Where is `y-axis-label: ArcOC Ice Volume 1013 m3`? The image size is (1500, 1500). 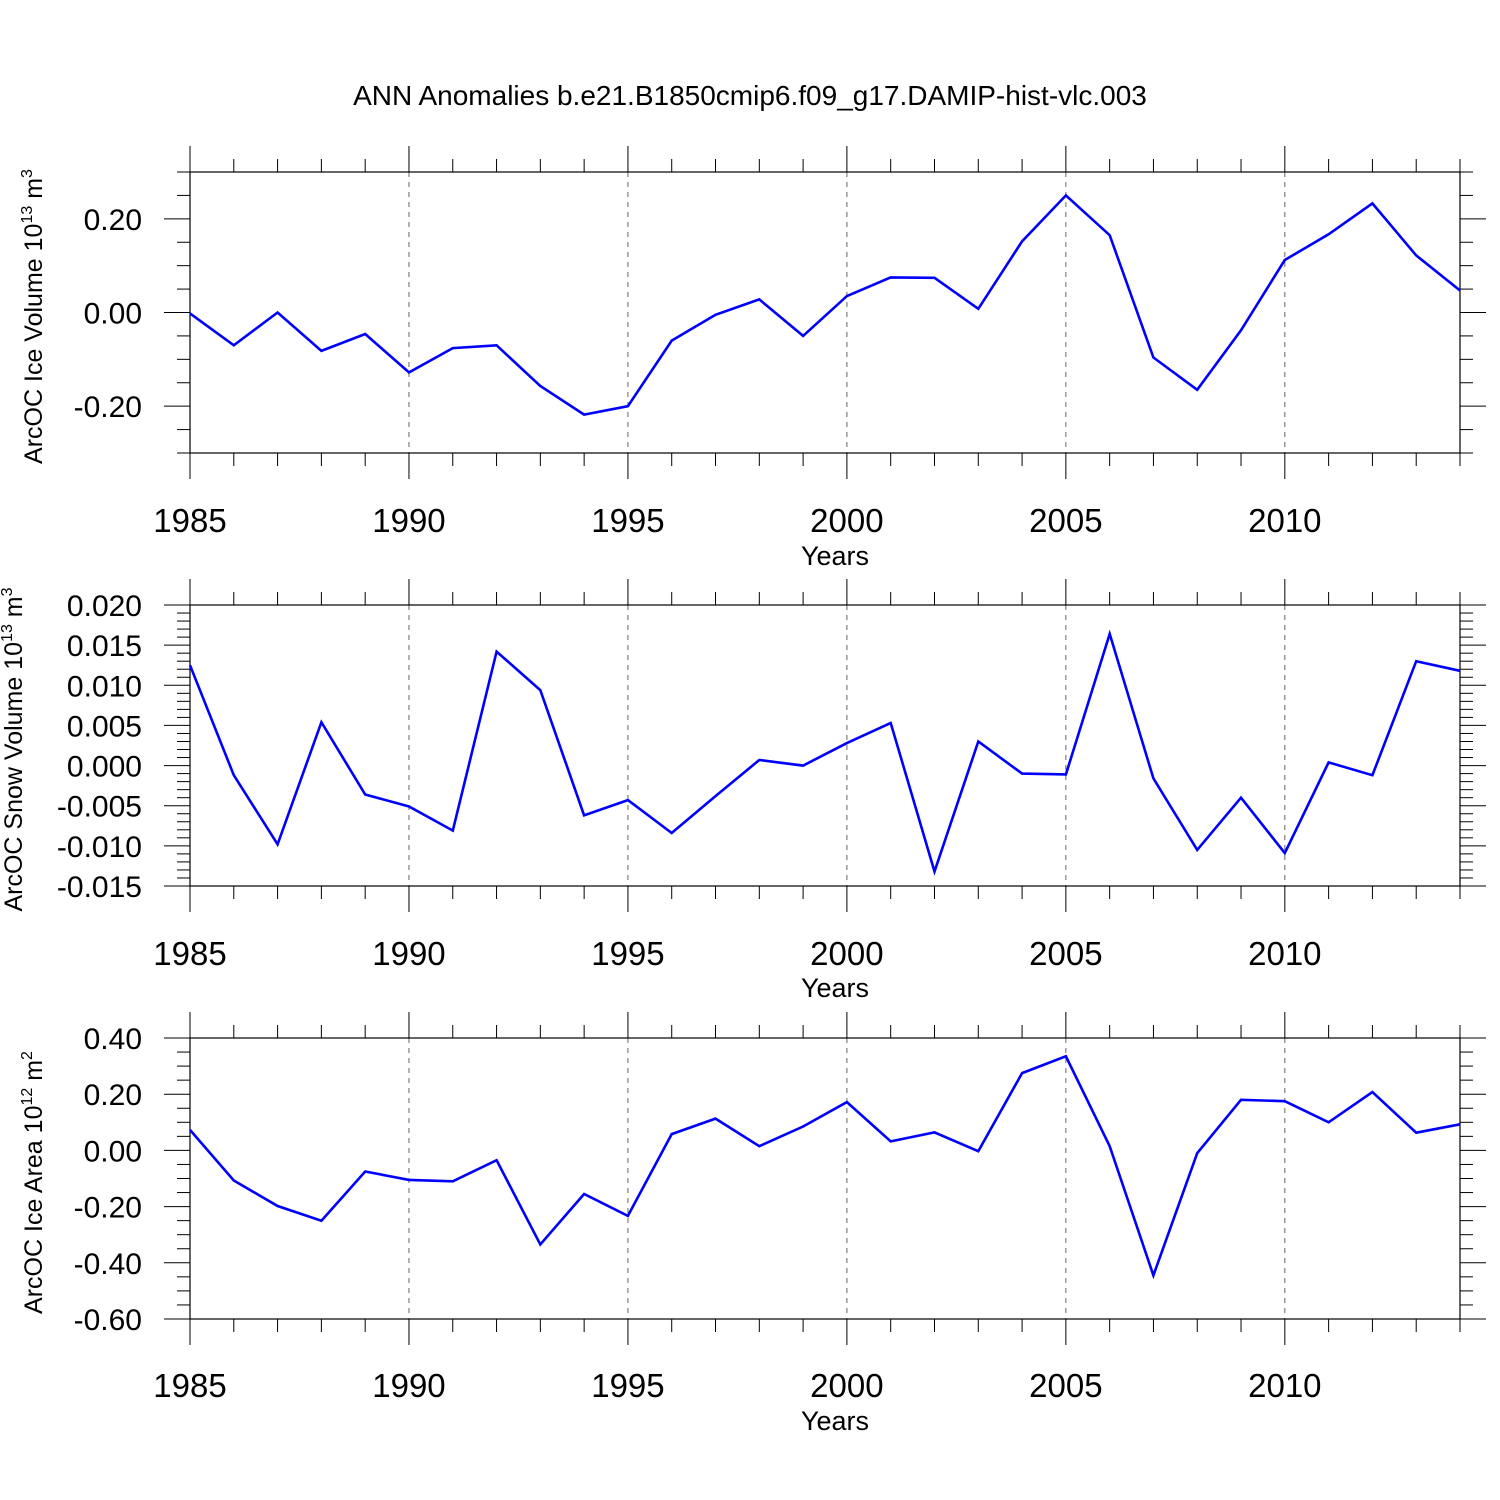
y-axis-label: ArcOC Ice Volume 1013 m3 is located at coordinates (33, 316).